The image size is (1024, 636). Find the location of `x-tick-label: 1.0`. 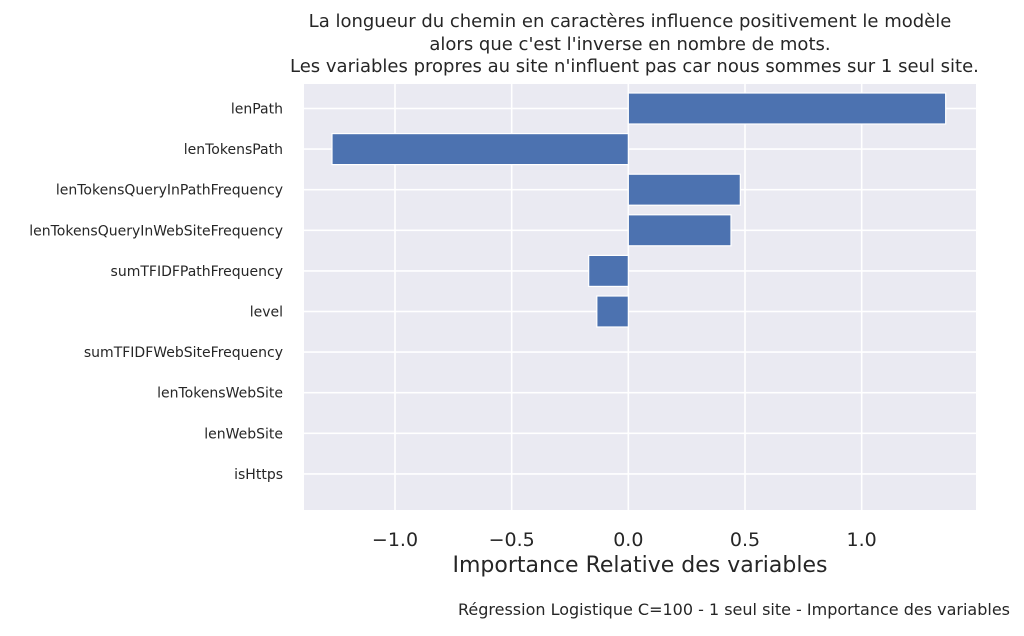

x-tick-label: 1.0 is located at coordinates (862, 540).